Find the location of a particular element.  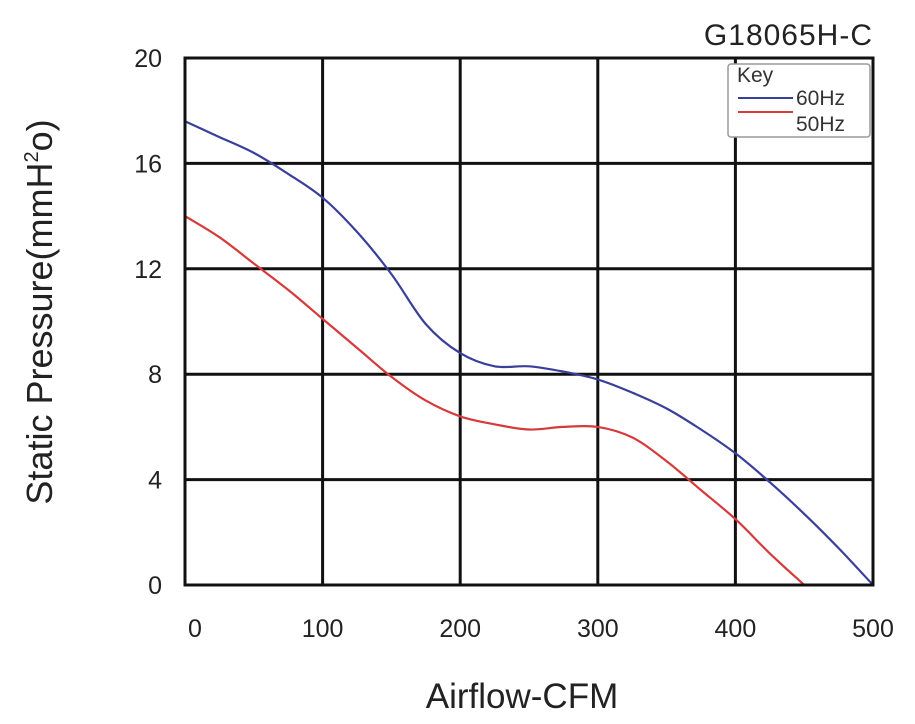

legend: Key 60Hz 50Hz is located at coordinates (799, 100).